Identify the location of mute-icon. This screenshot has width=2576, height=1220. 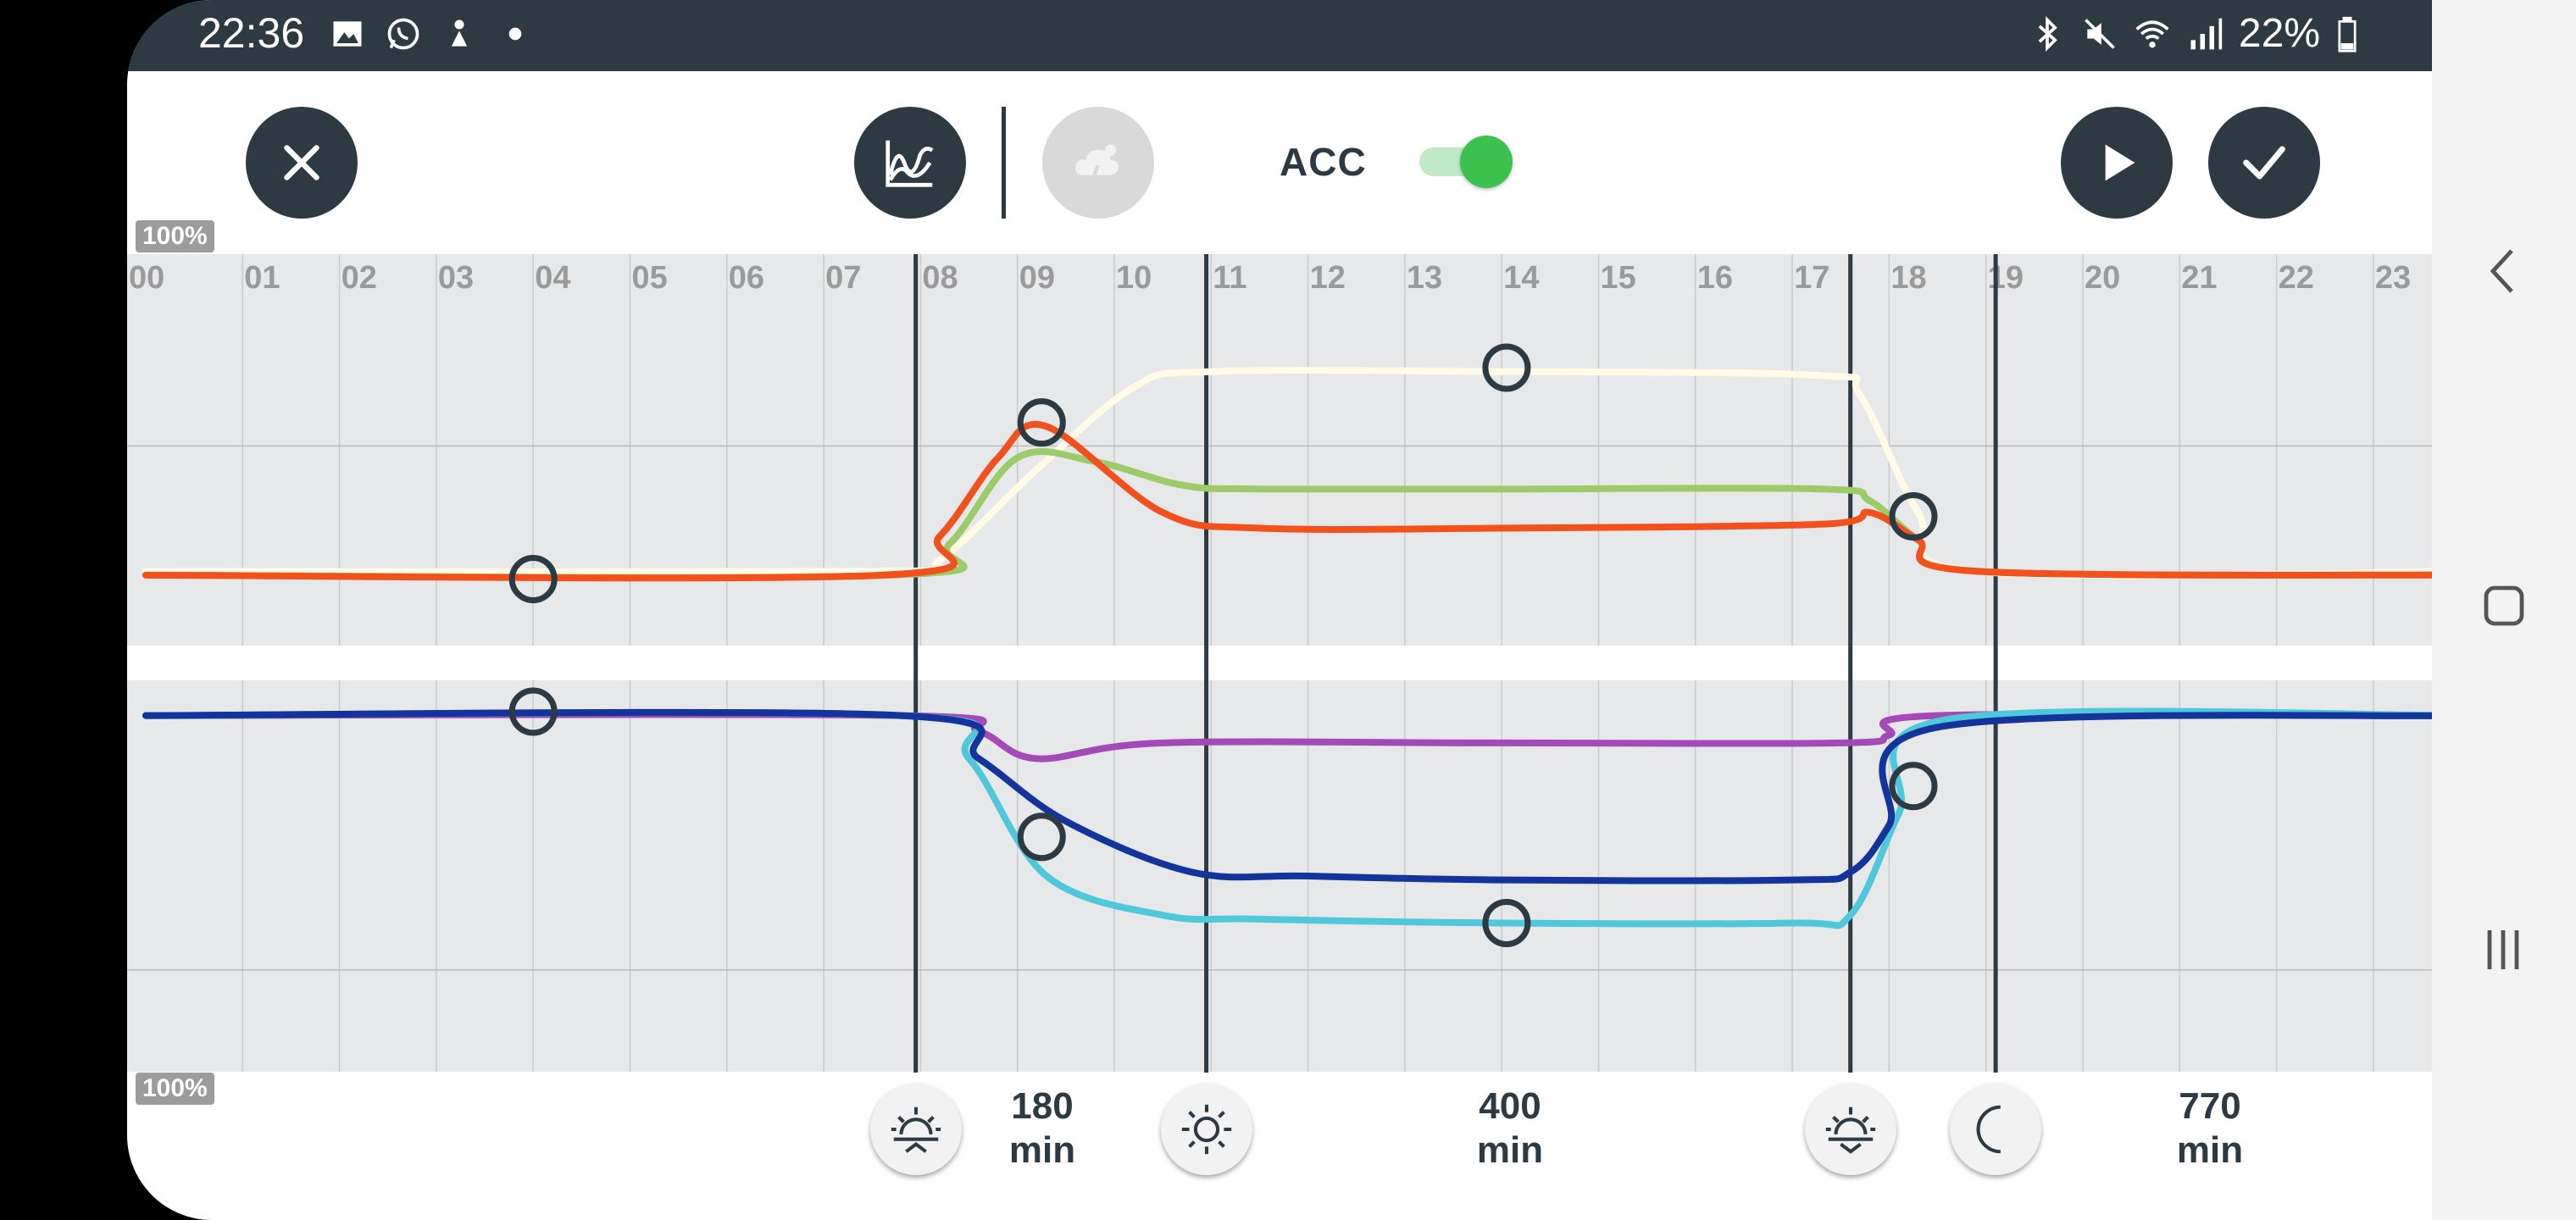
(2100, 33).